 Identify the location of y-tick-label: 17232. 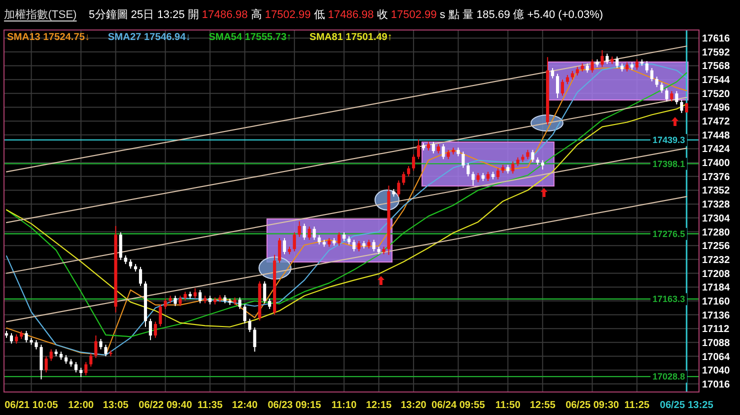
(716, 260).